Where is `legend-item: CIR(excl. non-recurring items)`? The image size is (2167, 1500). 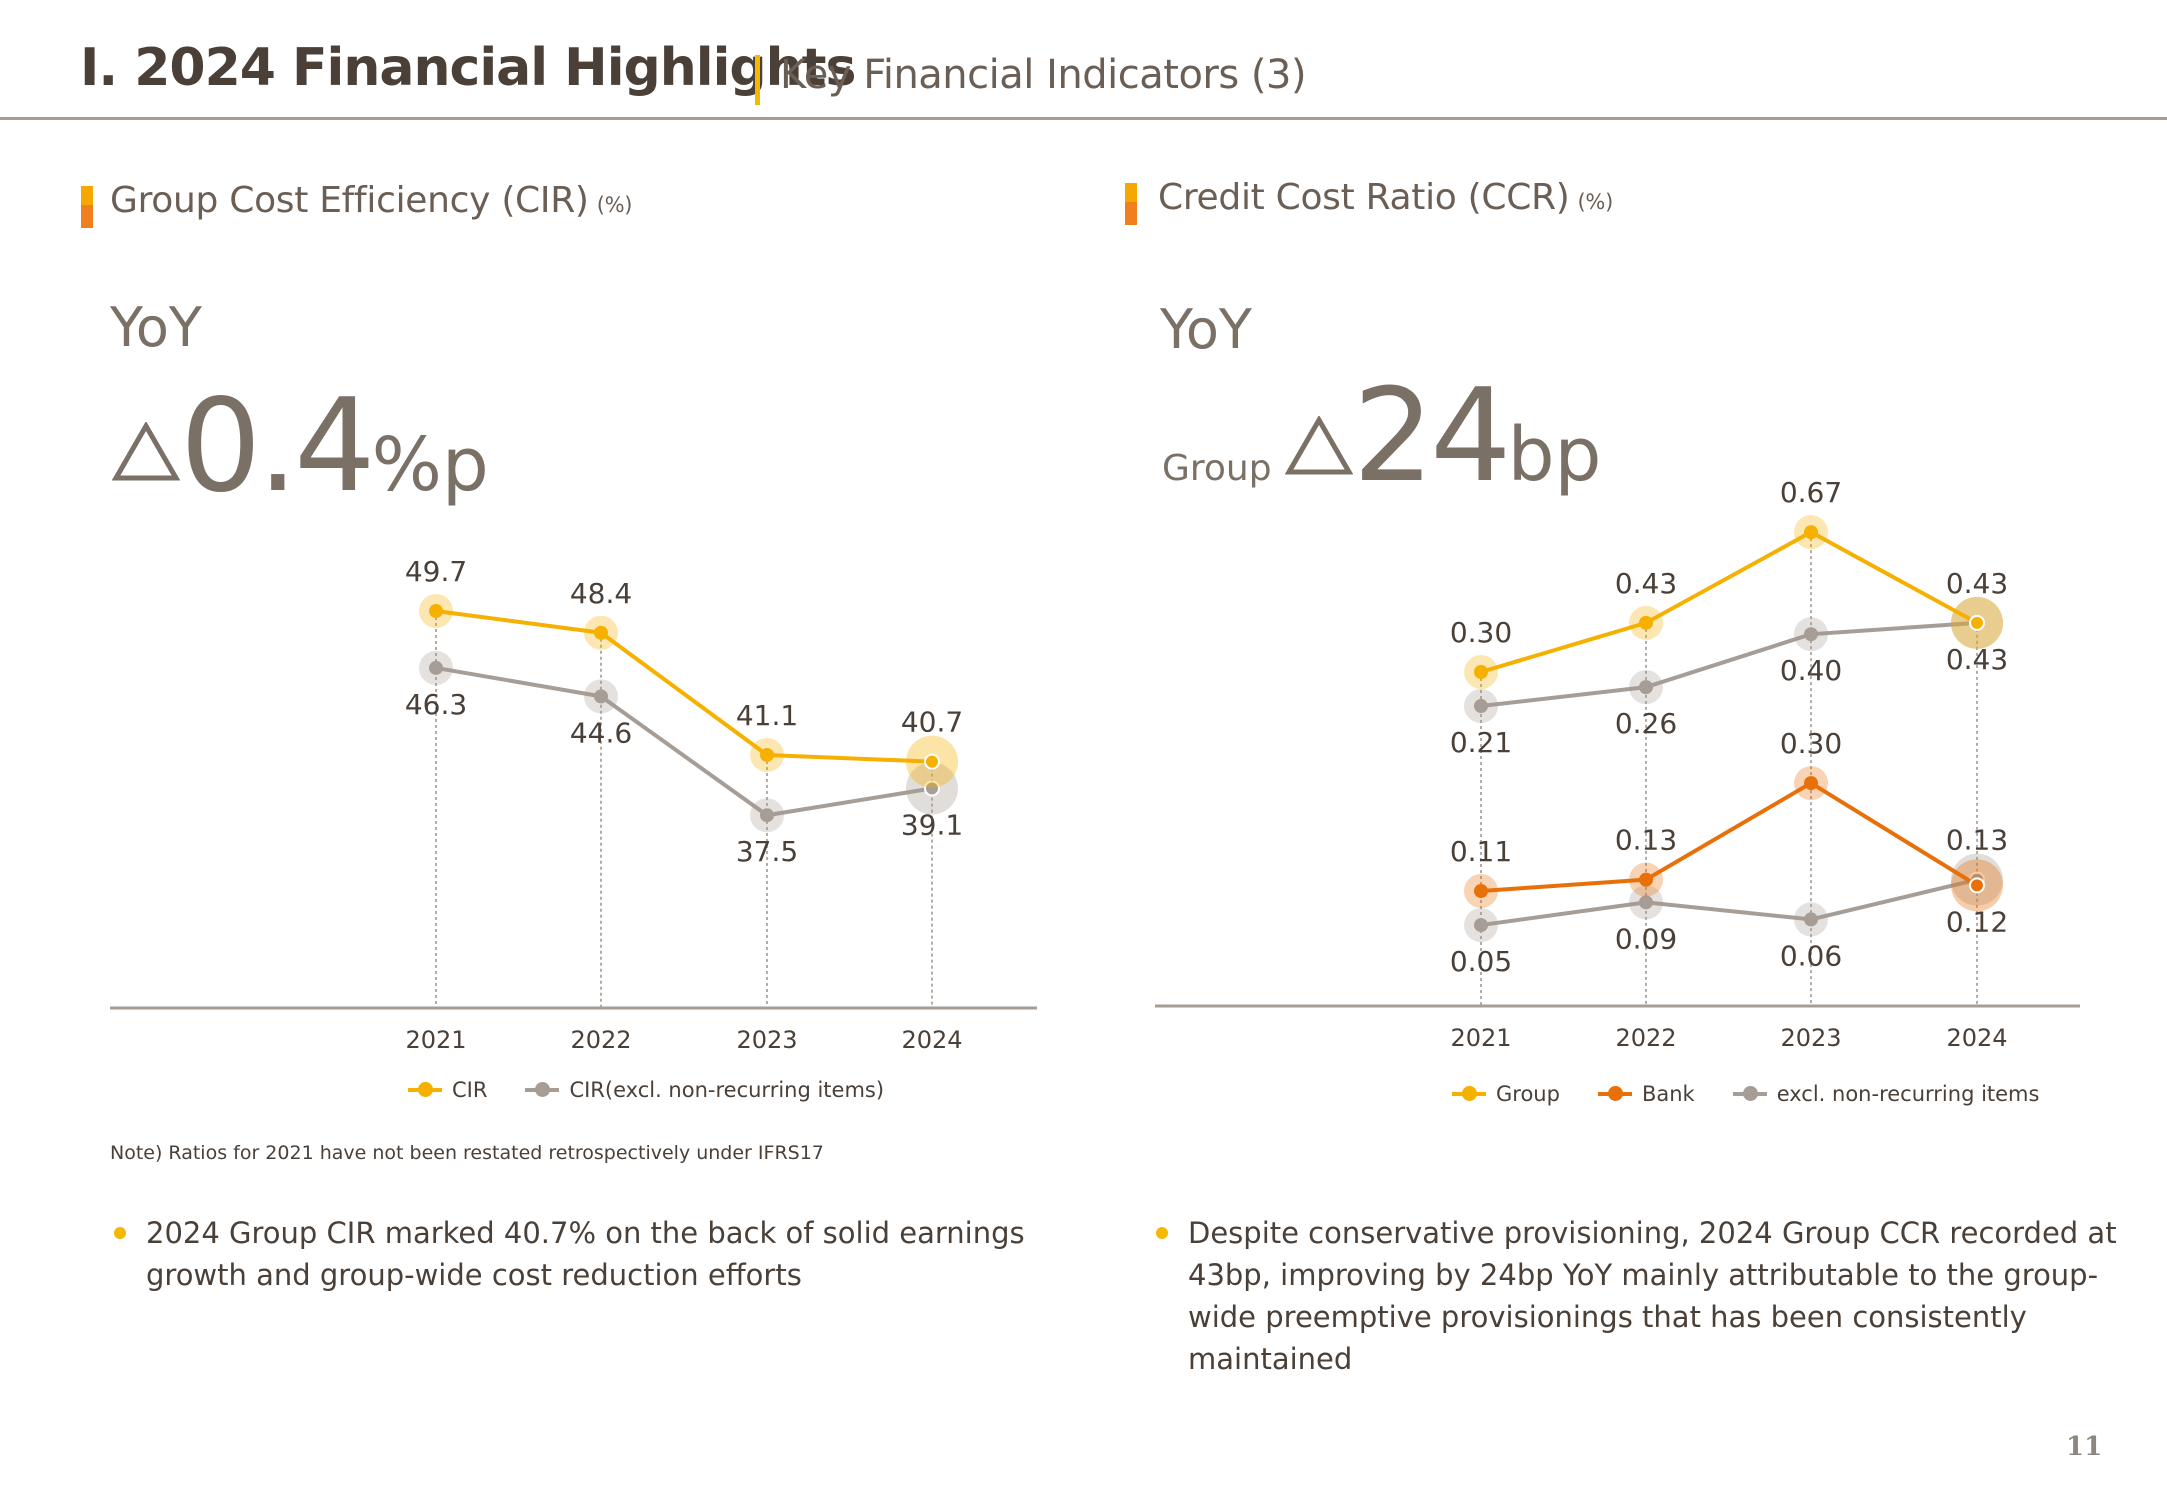 legend-item: CIR(excl. non-recurring items) is located at coordinates (704, 1090).